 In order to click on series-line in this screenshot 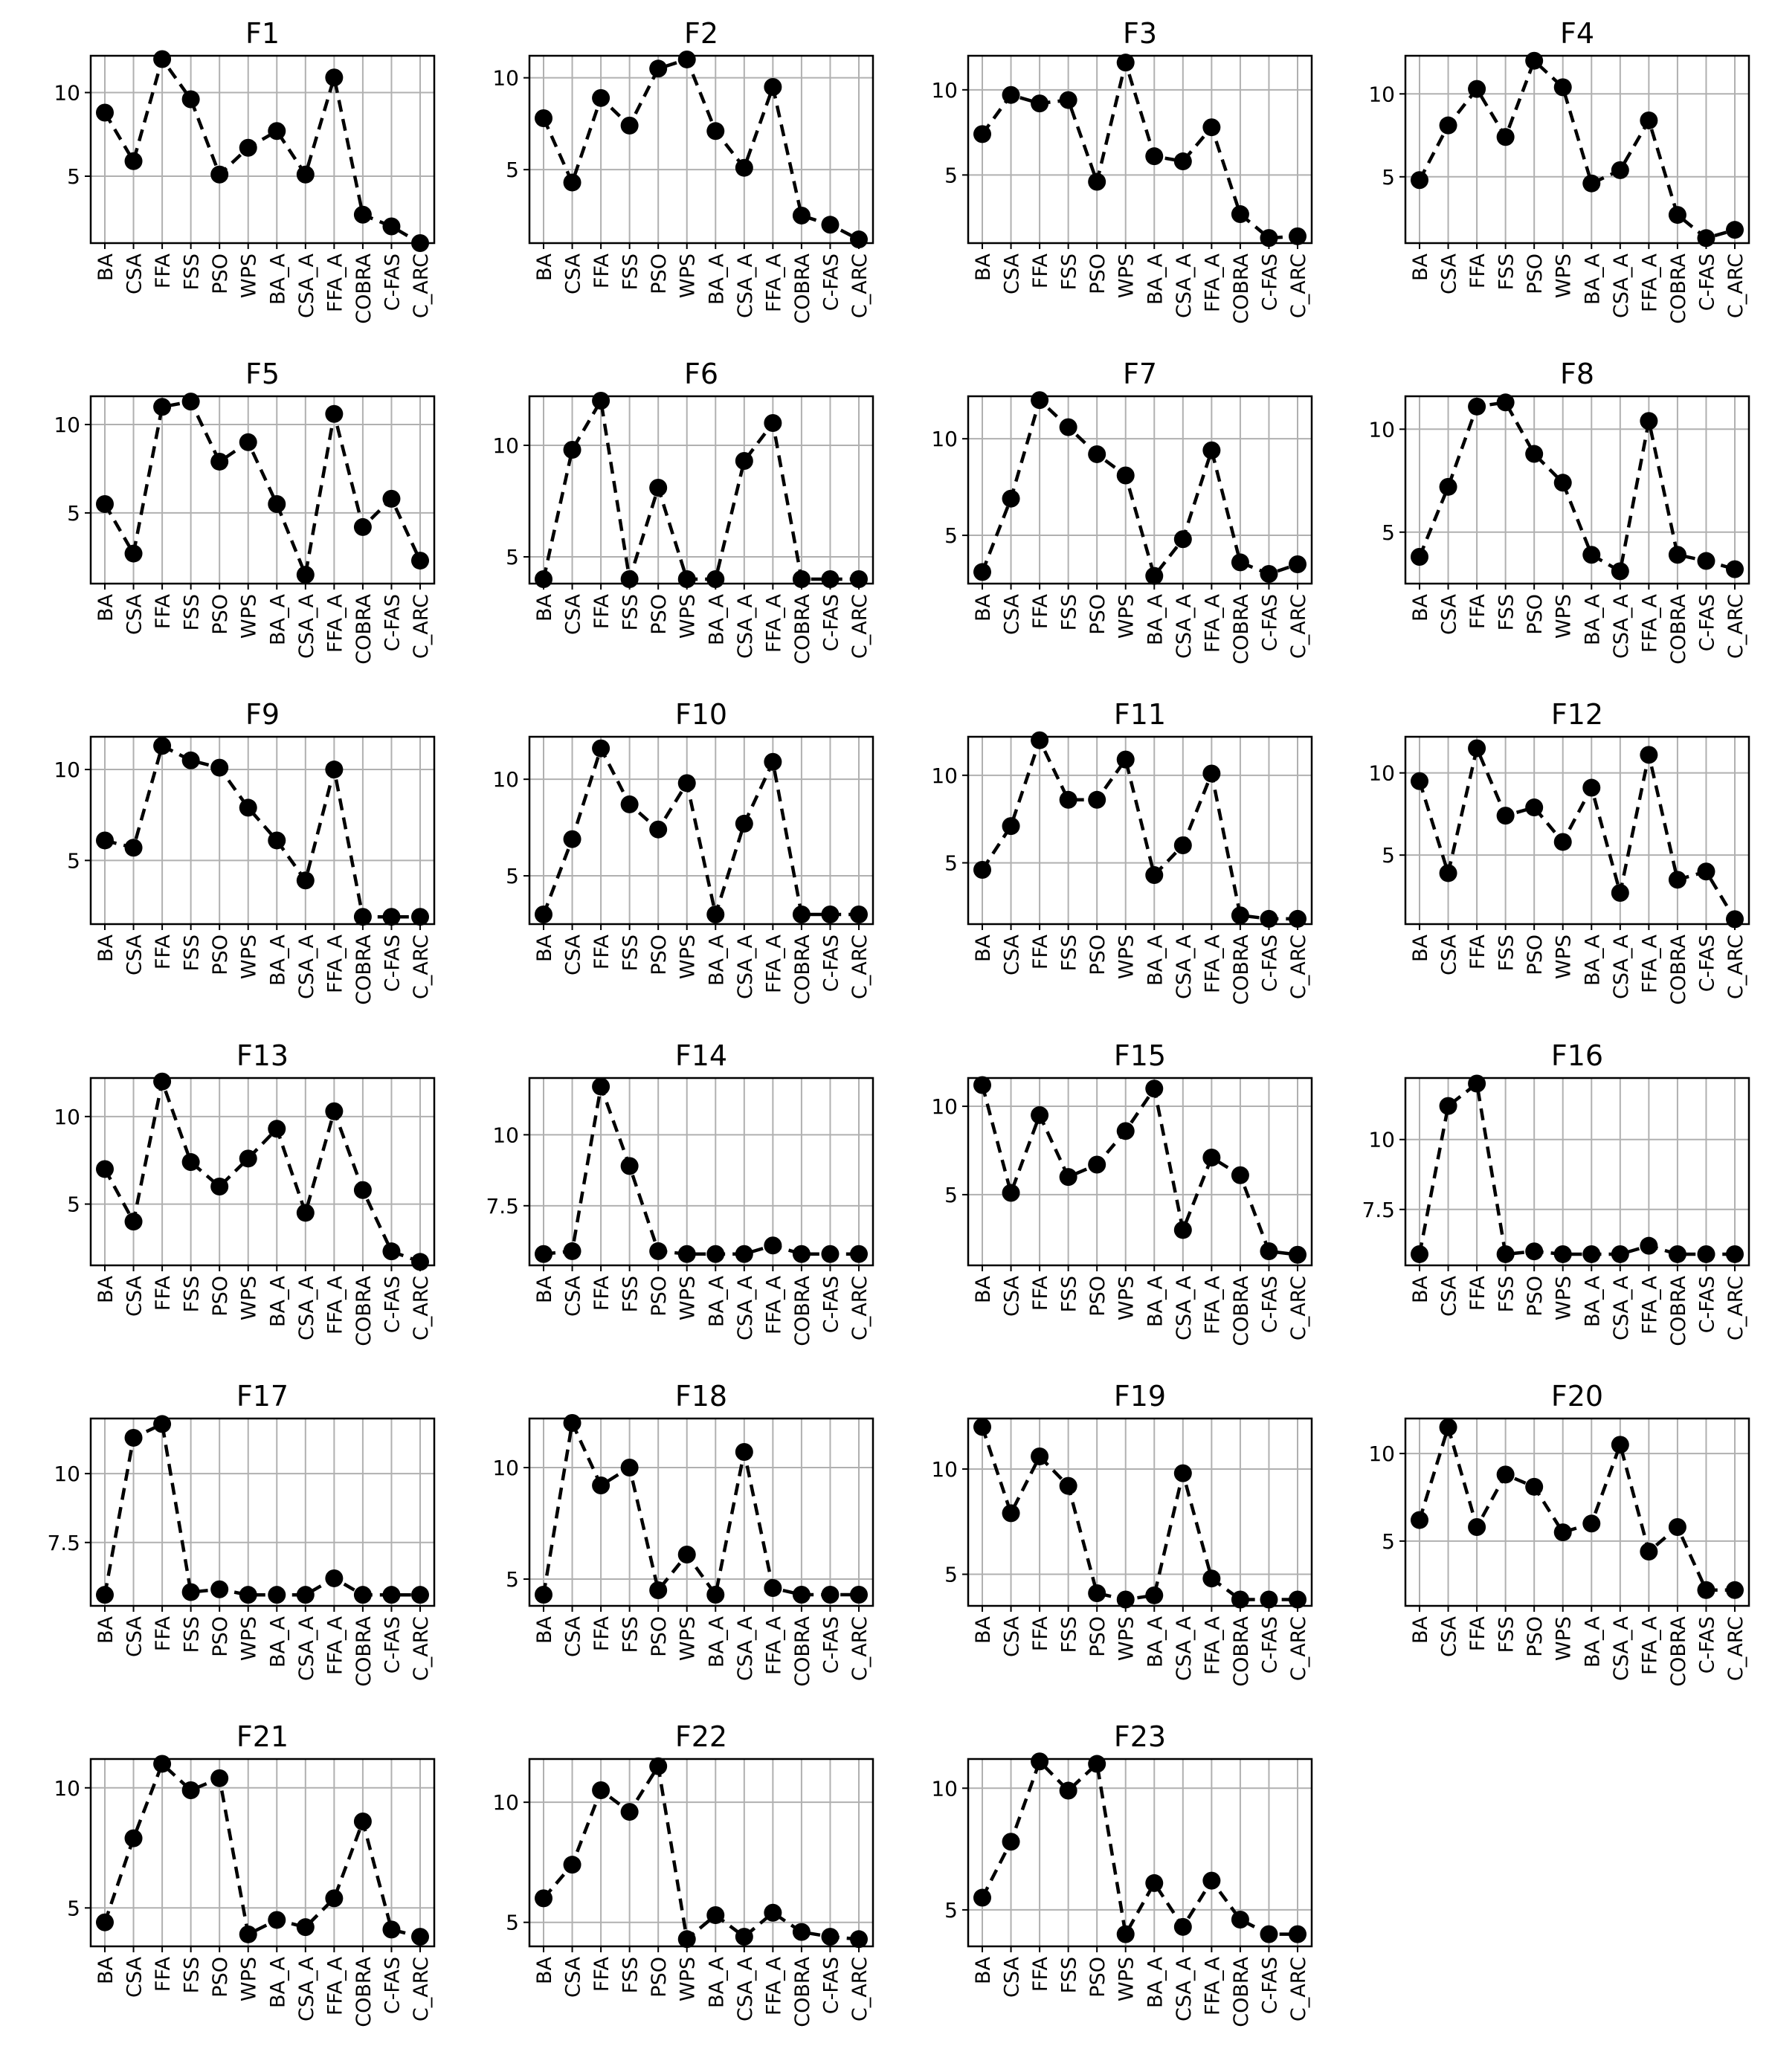, I will do `click(700, 832)`.